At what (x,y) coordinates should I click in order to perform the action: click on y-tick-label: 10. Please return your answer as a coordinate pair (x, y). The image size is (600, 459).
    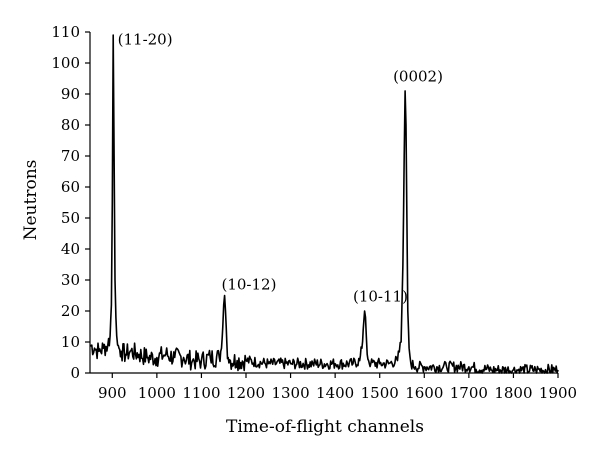
    Looking at the image, I should click on (70, 342).